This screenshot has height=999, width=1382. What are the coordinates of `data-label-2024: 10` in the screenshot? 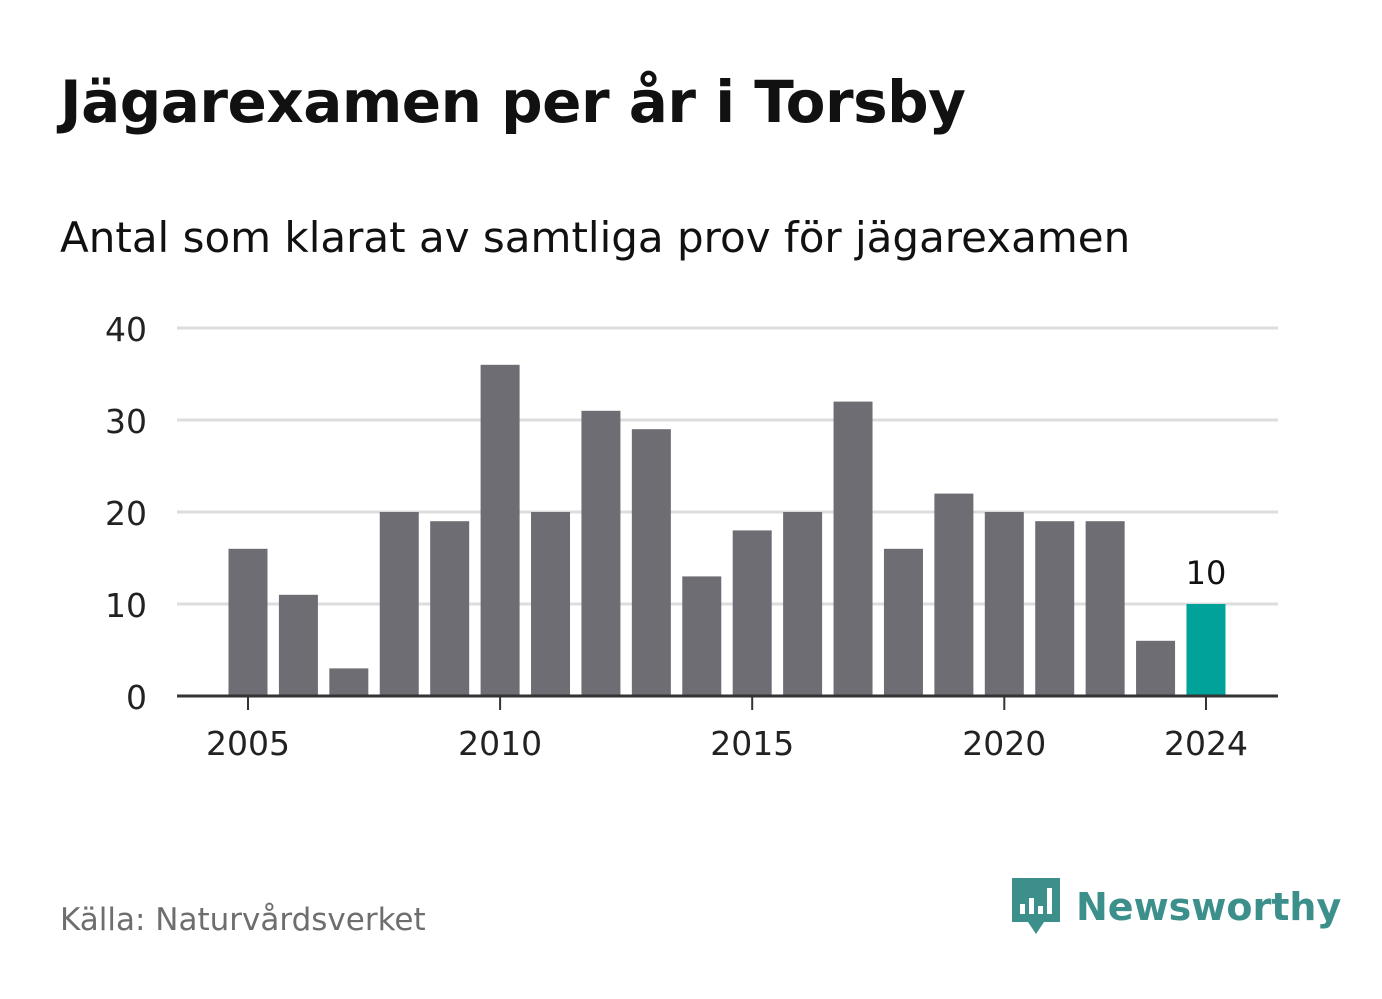 It's located at (1206, 573).